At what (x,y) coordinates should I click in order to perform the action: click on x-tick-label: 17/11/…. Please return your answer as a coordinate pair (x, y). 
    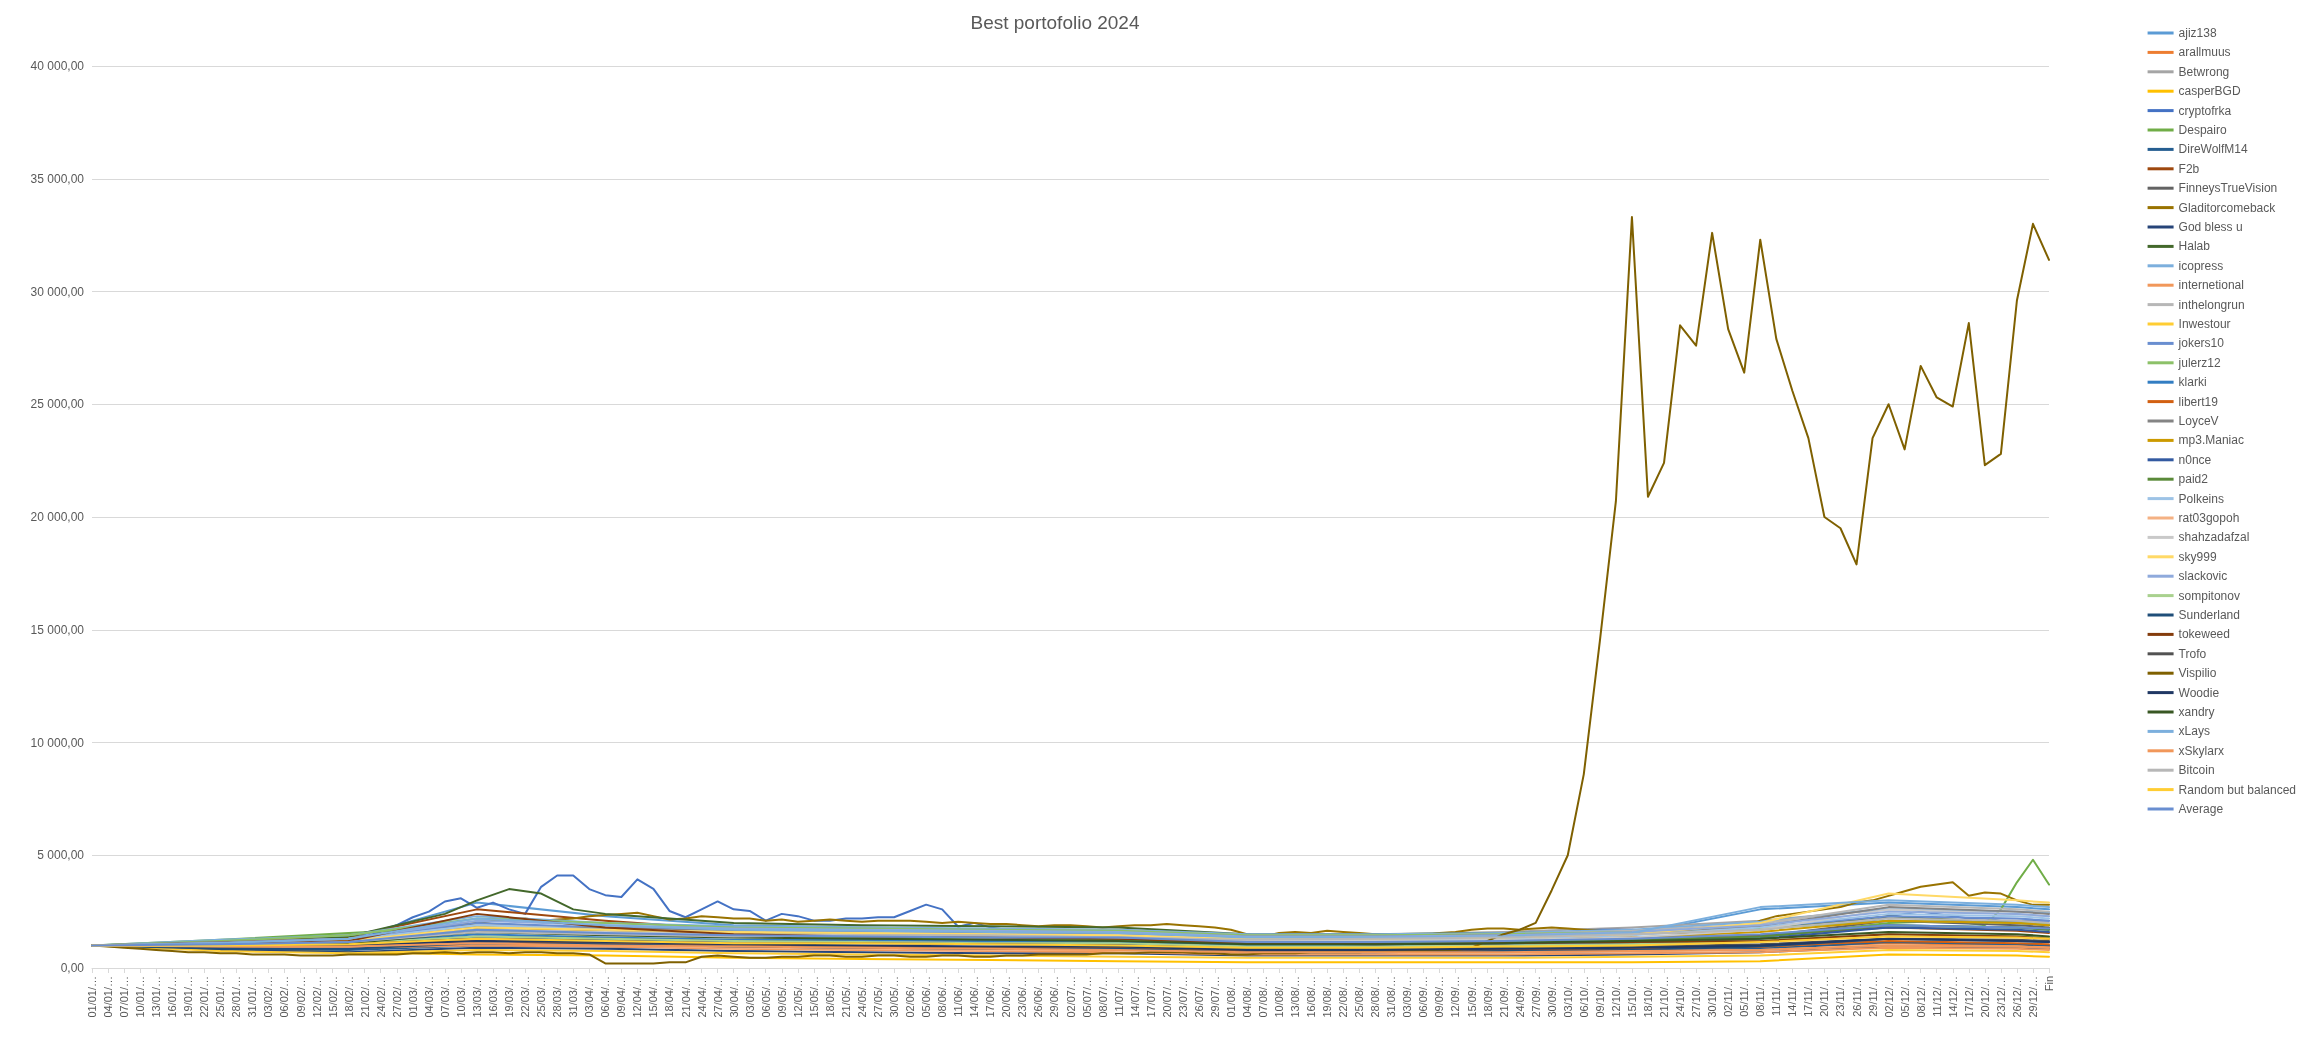
    Looking at the image, I should click on (1808, 996).